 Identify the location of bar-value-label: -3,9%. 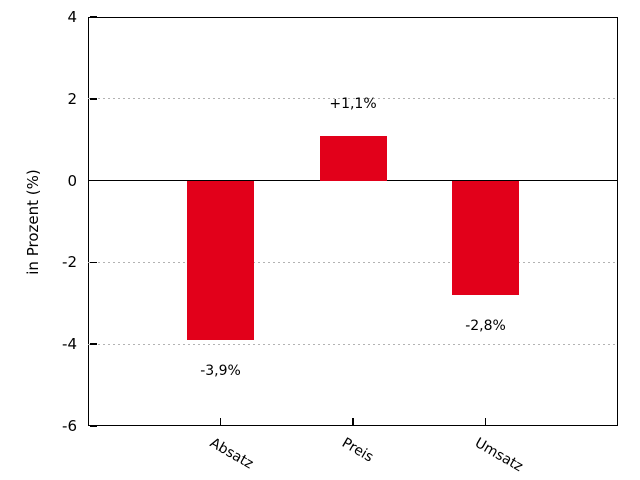
(220, 371).